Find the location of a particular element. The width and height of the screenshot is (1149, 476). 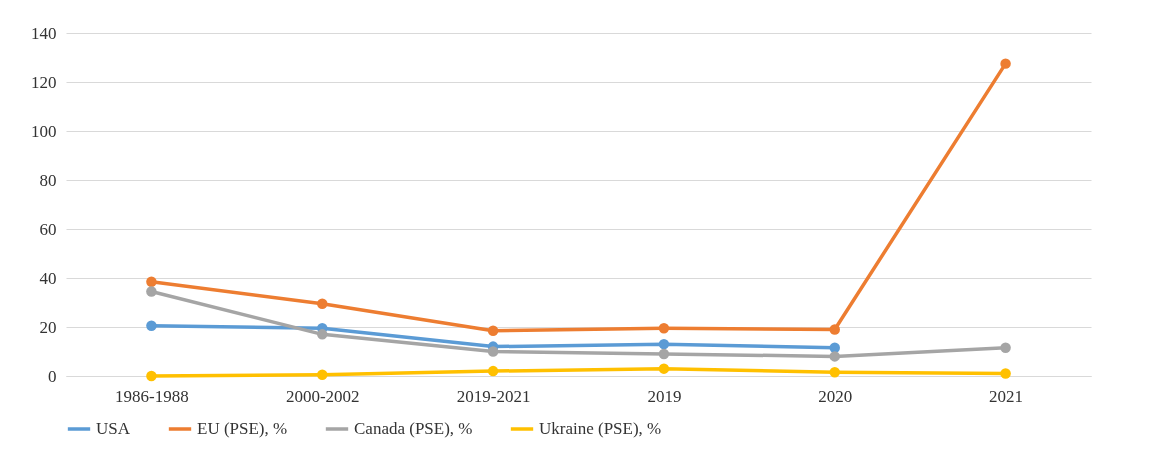

x-tick-label: 2019 is located at coordinates (664, 396).